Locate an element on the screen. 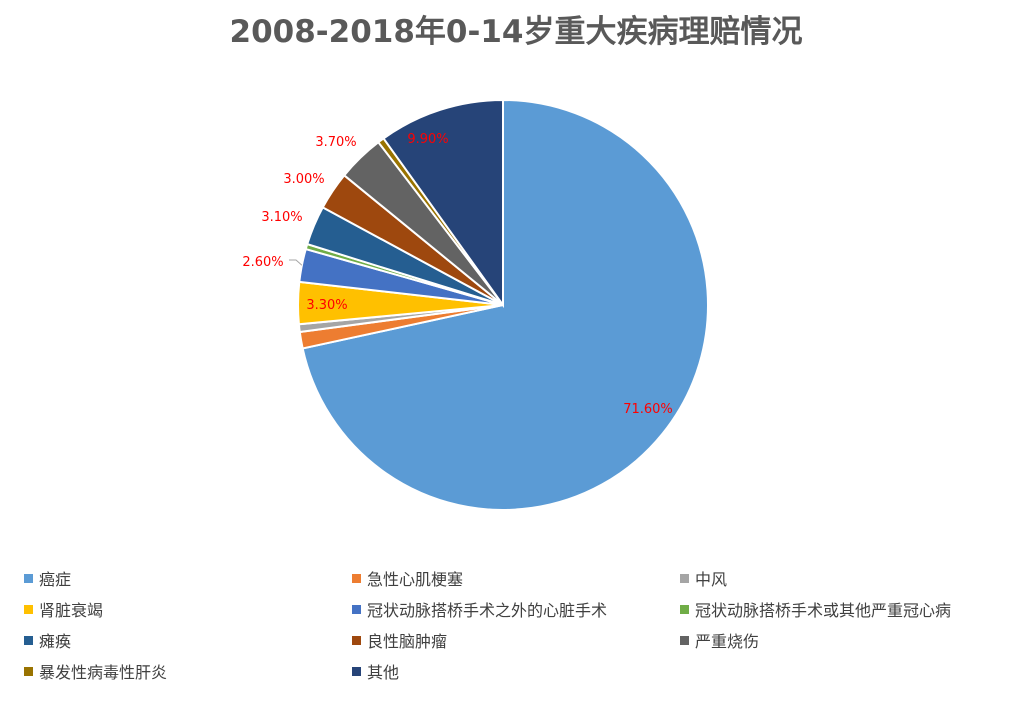 This screenshot has height=702, width=1032. chart-title: 2008-2018年0-14岁重大疾病理赔情况 is located at coordinates (516, 32).